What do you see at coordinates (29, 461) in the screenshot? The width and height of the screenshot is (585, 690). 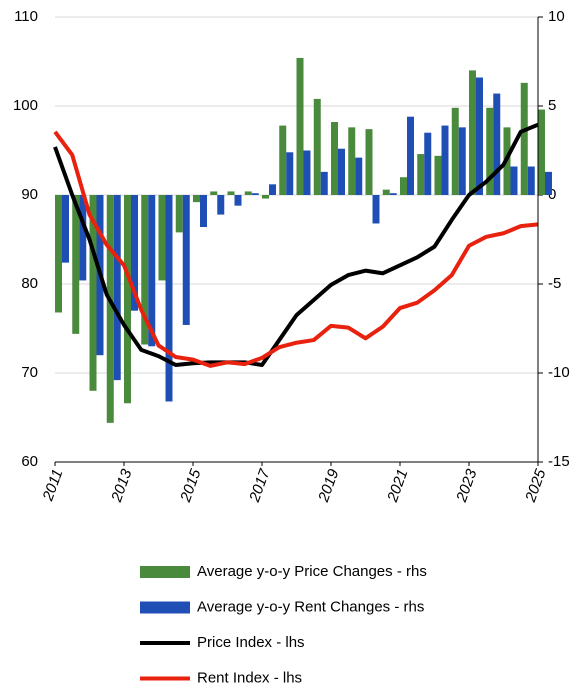 I see `y-tick-label: 60` at bounding box center [29, 461].